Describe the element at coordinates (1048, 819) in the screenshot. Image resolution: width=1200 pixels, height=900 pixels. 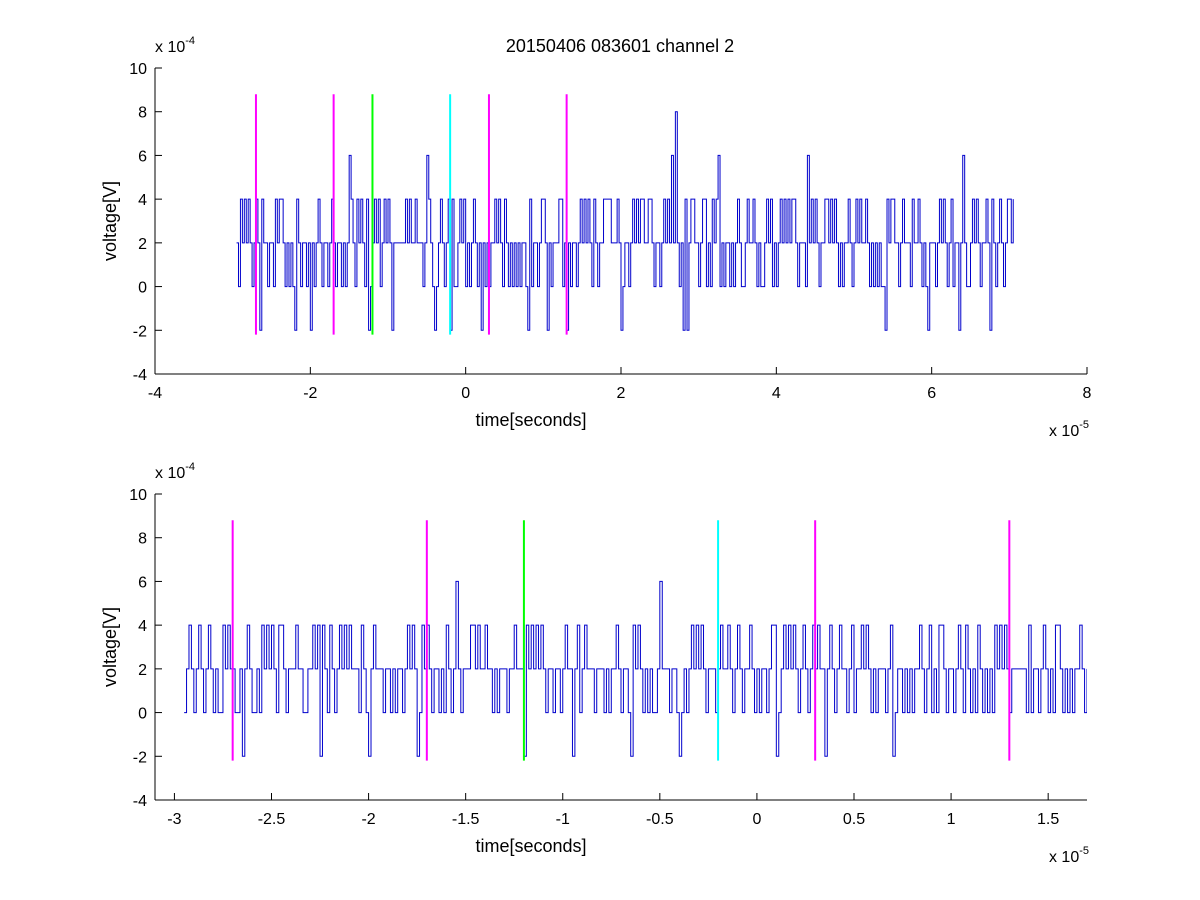
I see `x-tick-label: 1.5` at that location.